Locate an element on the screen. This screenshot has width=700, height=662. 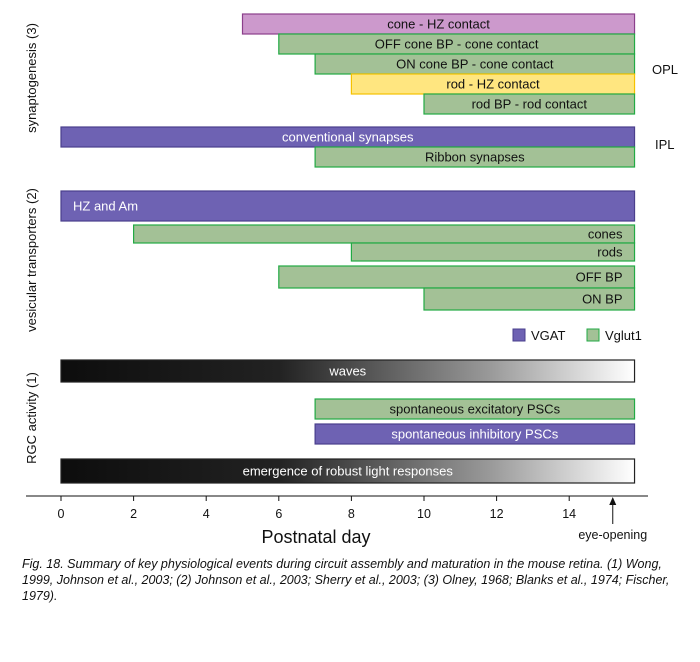
bar-label-off-bp: OFF BP is located at coordinates (599, 277).